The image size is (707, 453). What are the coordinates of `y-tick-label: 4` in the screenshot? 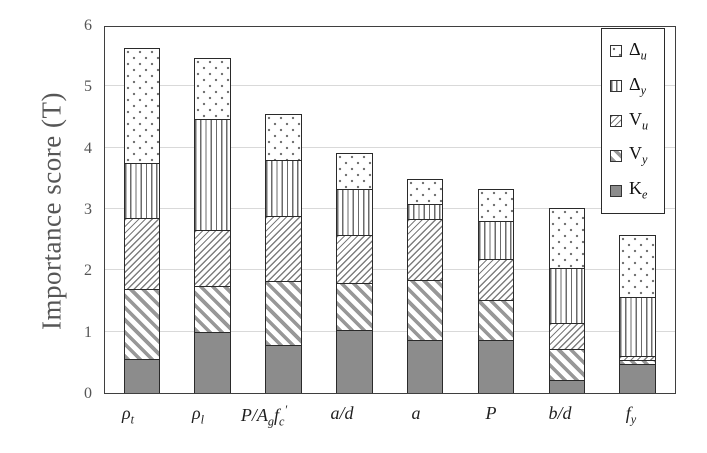 It's located at (88, 148).